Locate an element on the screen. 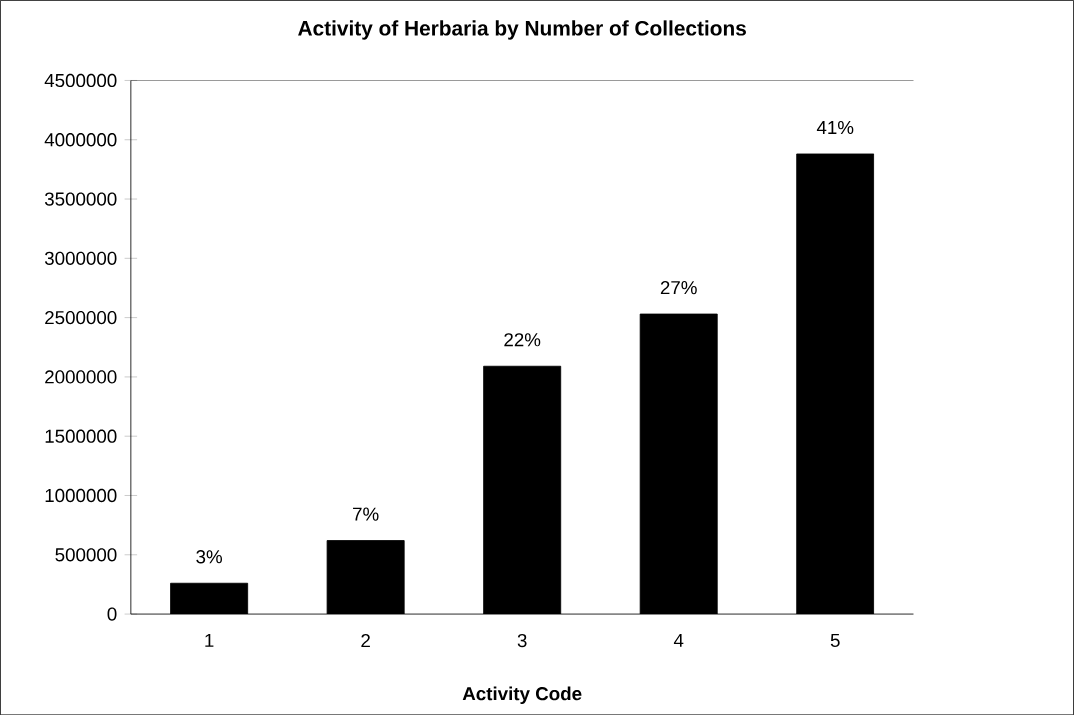 Image resolution: width=1074 pixels, height=715 pixels. annotation: 7% is located at coordinates (366, 514).